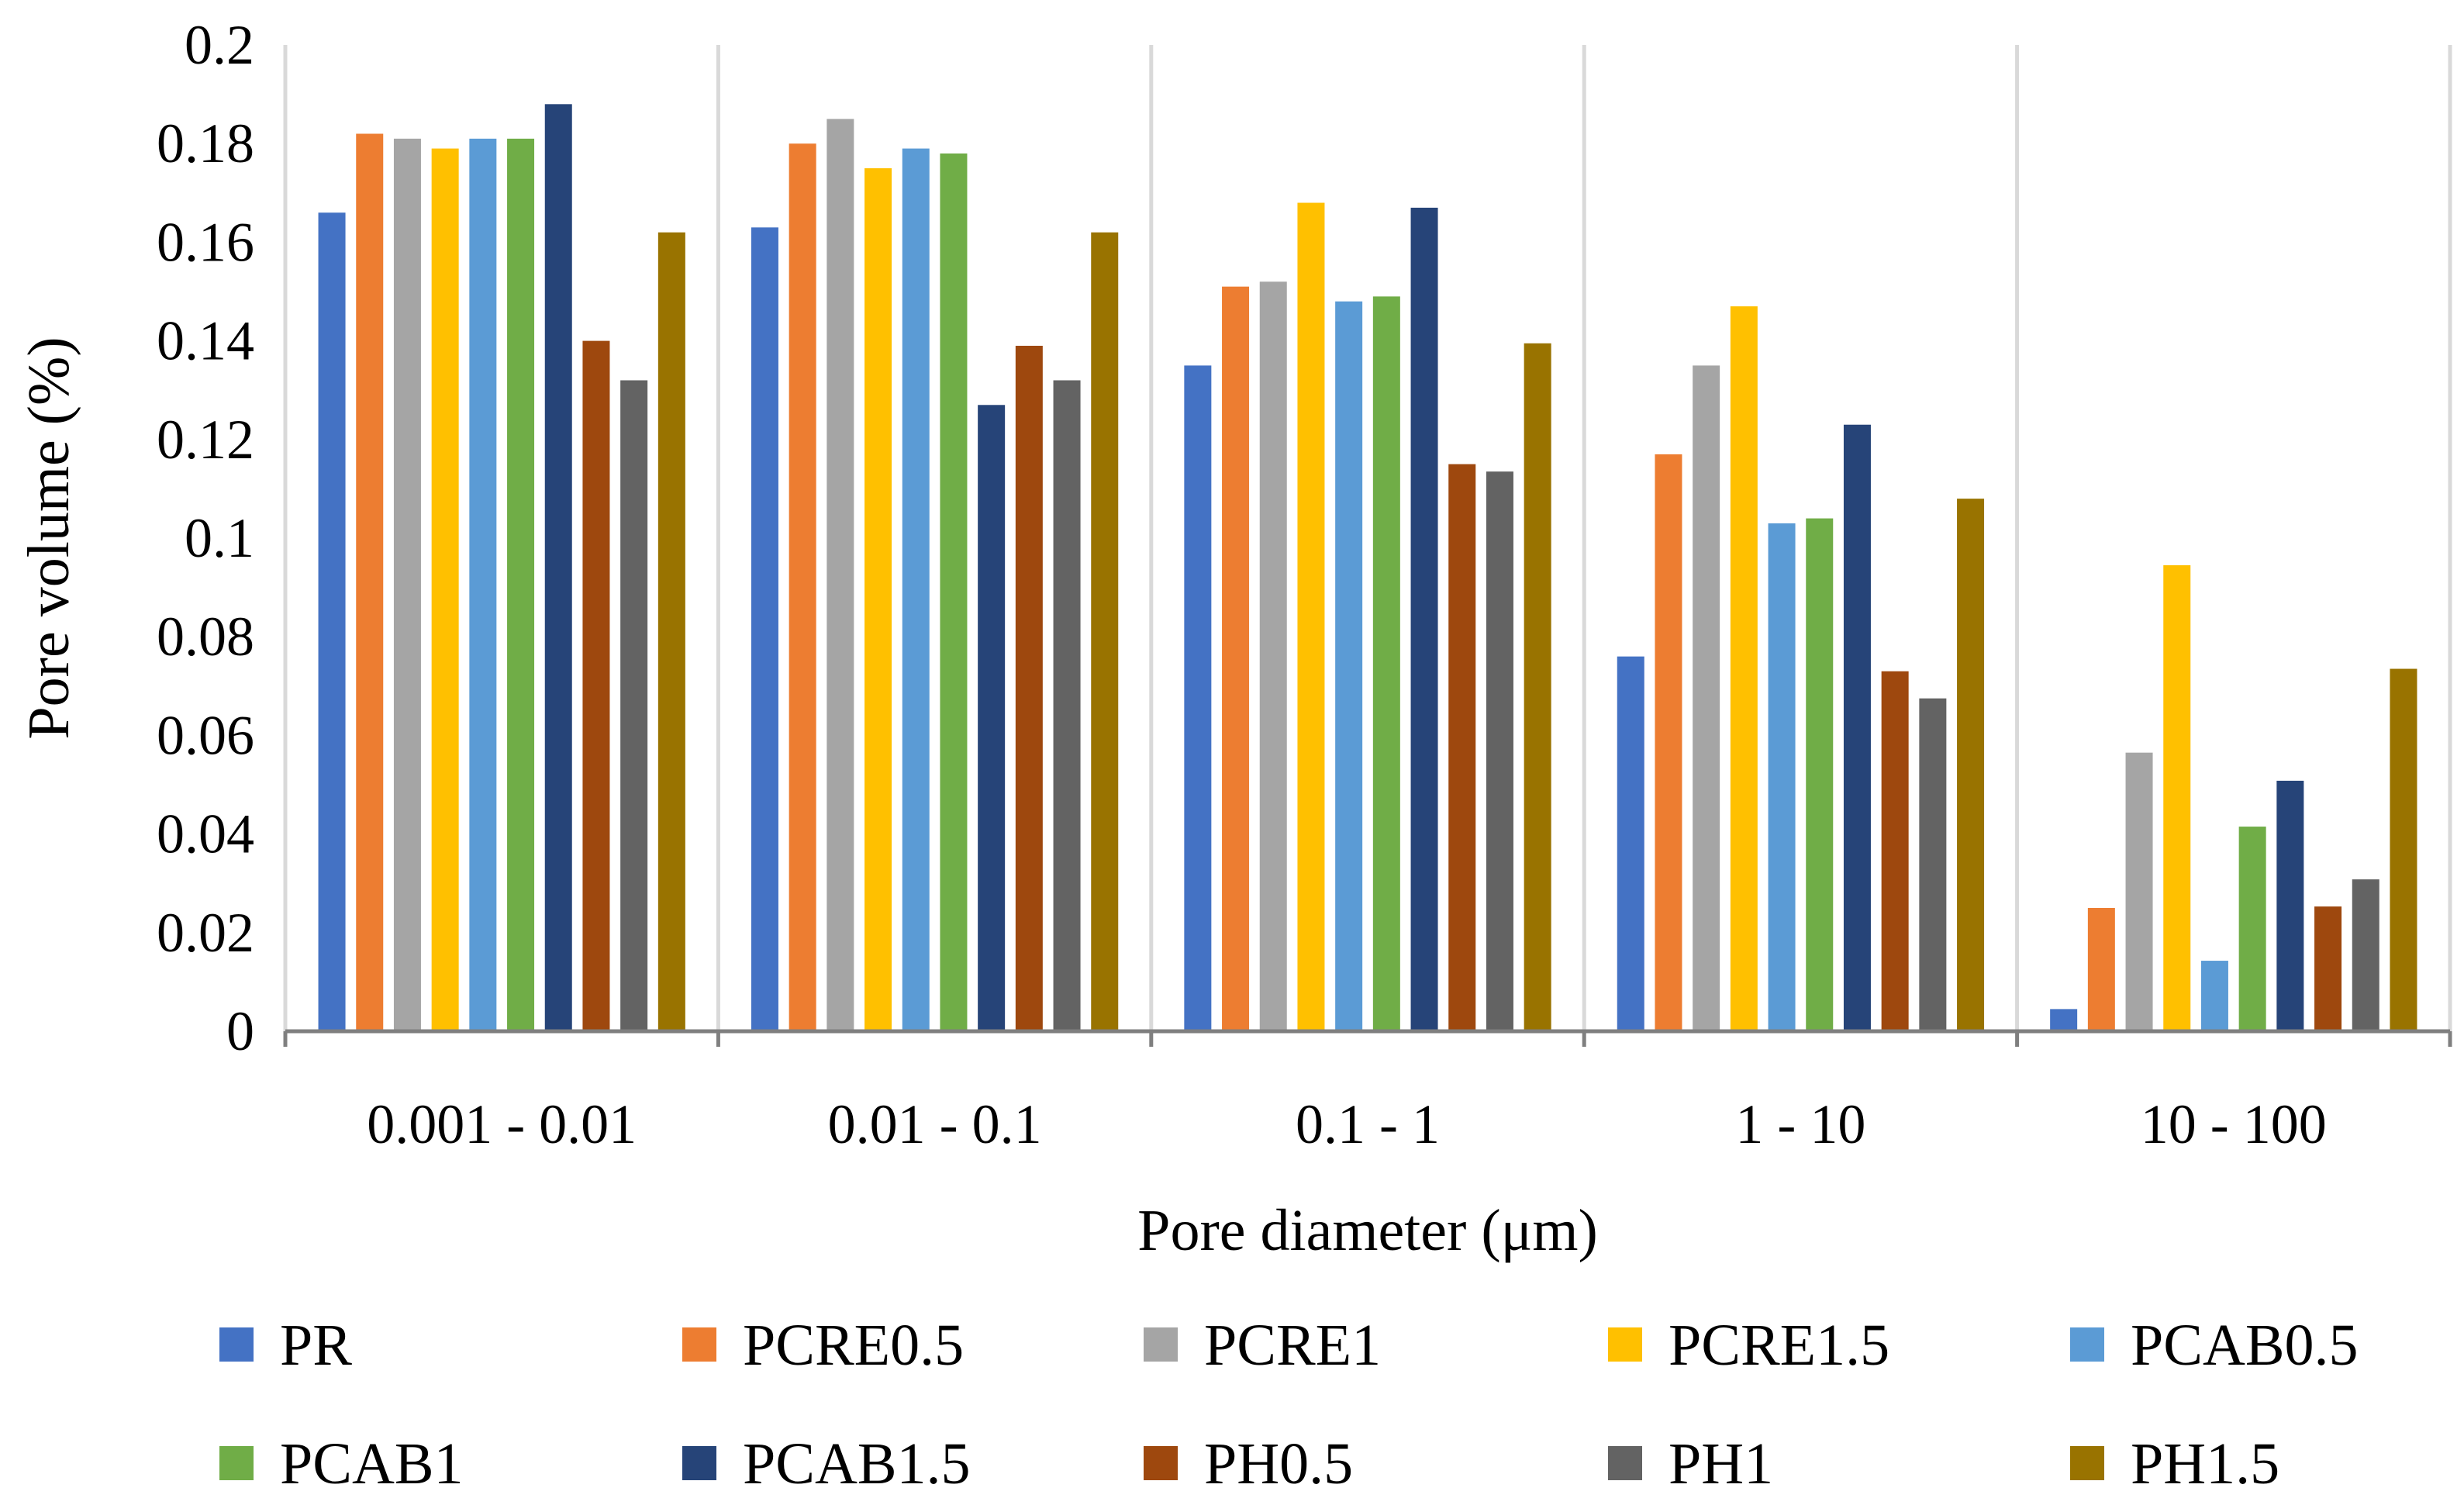  I want to click on y-tick-label: 0.06, so click(205, 735).